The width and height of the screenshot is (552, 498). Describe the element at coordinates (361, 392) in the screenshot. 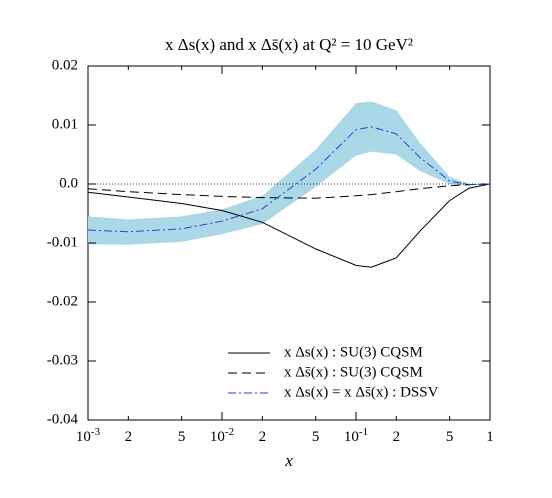

I see `legend-label: x Δs(x) = x Δs̄(x) : DSSV` at that location.